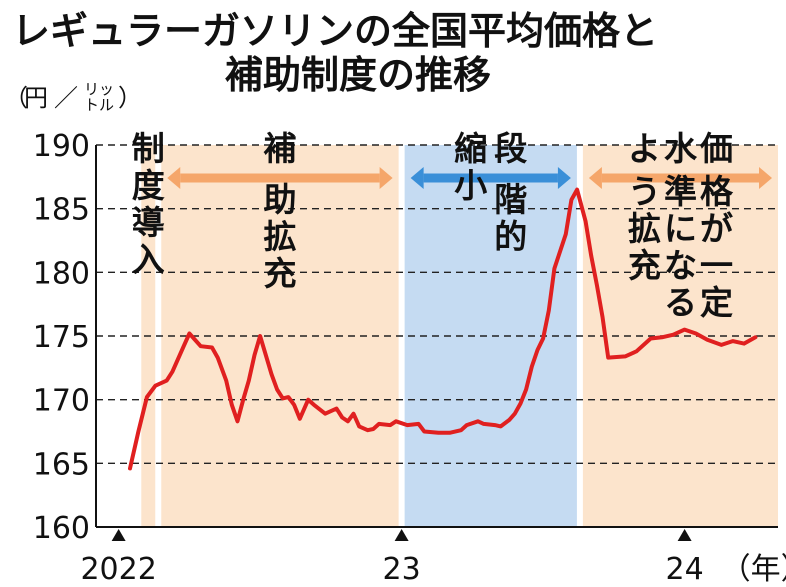 The height and width of the screenshot is (587, 786). Describe the element at coordinates (680, 302) in the screenshot. I see `period-label-char: る` at that location.